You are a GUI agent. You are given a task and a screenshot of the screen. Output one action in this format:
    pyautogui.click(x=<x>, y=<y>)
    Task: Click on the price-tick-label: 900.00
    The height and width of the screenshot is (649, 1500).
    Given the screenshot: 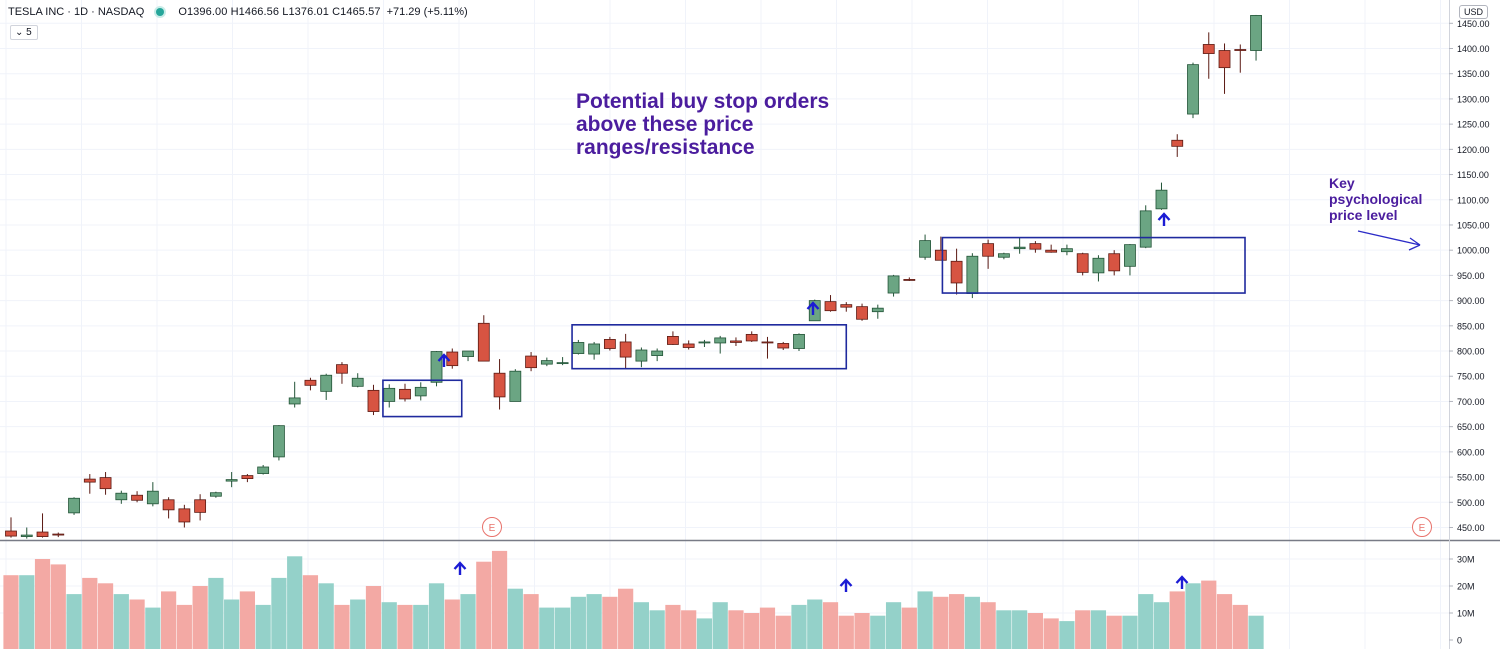 What is the action you would take?
    pyautogui.click(x=1471, y=301)
    